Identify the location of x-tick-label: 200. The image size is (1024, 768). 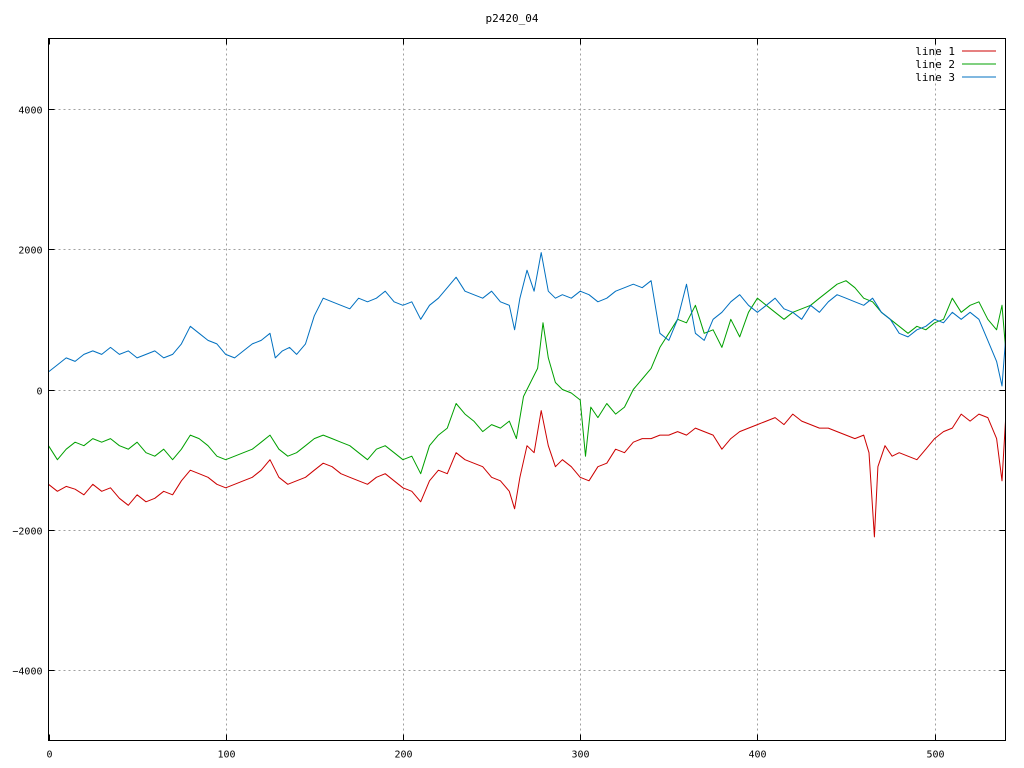
(403, 755).